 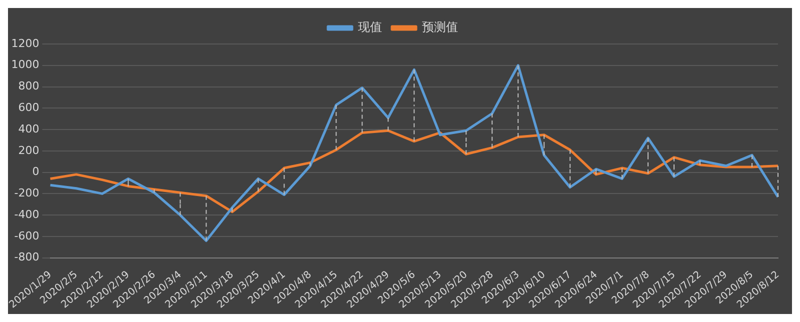 What do you see at coordinates (36, 171) in the screenshot?
I see `y-tick-label: 0` at bounding box center [36, 171].